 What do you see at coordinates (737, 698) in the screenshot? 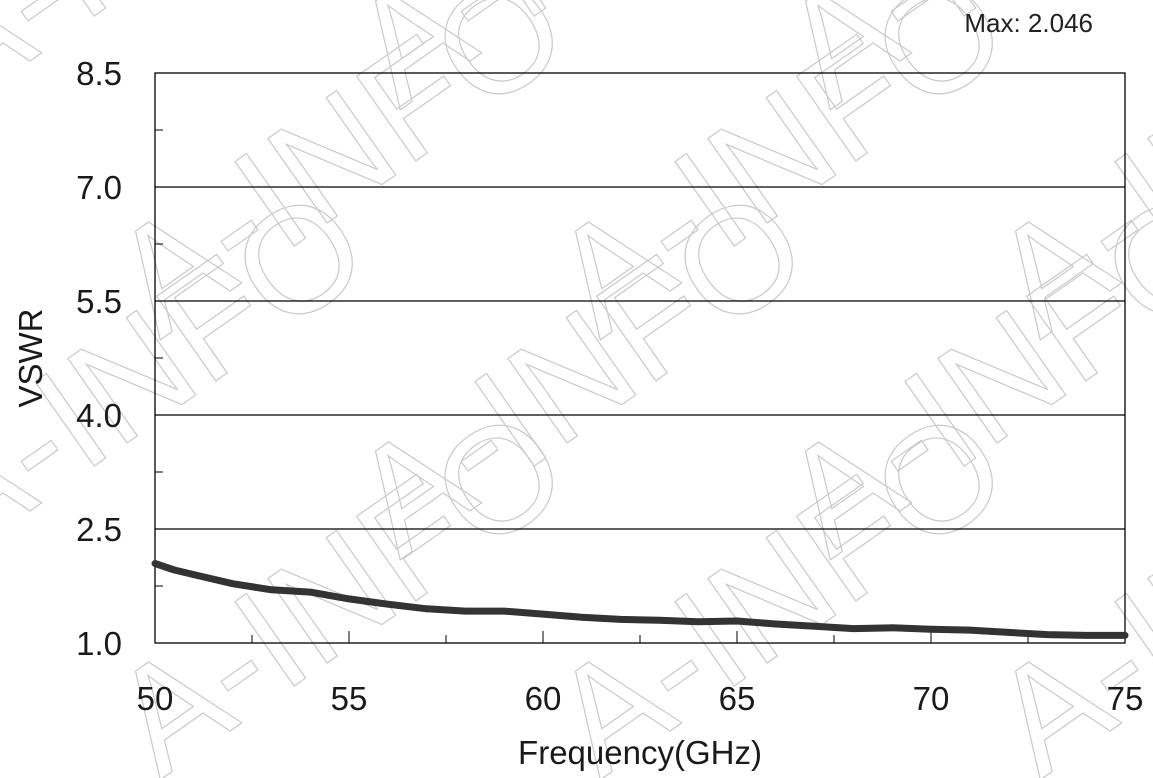
I see `x-tick-label: 65` at bounding box center [737, 698].